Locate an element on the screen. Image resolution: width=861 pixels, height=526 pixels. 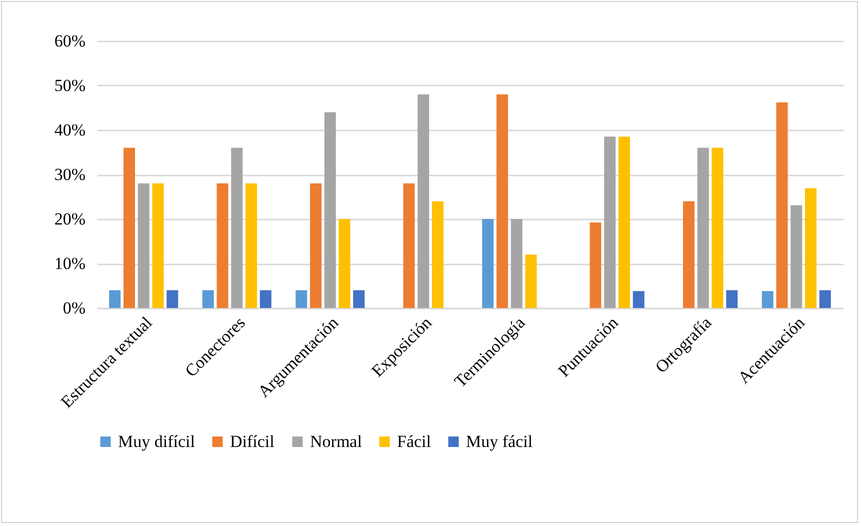
legend-label: Difícil is located at coordinates (252, 441).